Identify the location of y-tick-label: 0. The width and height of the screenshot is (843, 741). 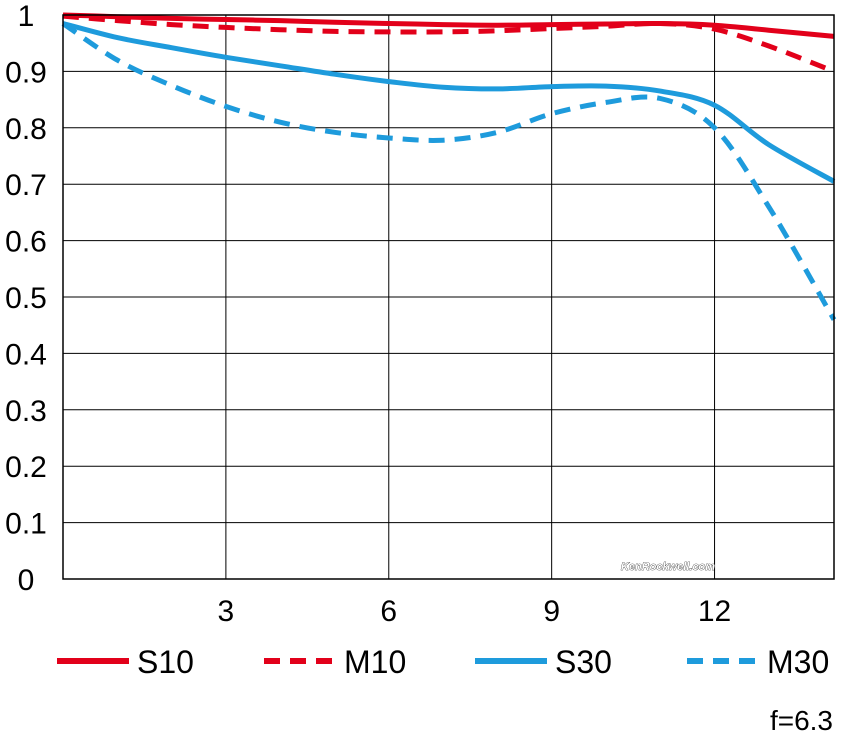
(26, 580).